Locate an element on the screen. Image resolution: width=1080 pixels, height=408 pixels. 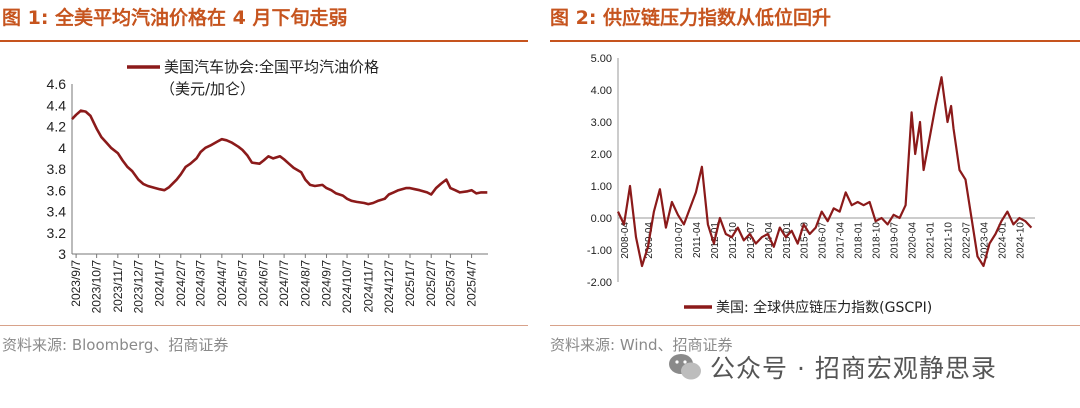
chart1-legend-label: 美国汽车协会:全国平均汽油价格 is located at coordinates (271, 67).